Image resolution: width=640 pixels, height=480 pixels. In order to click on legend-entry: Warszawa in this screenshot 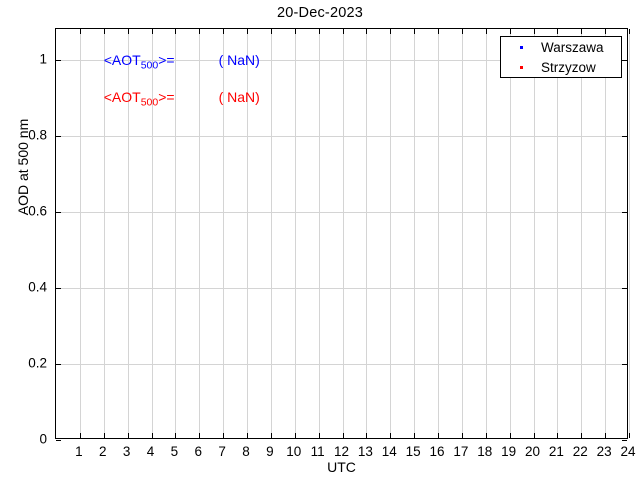, I will do `click(561, 47)`.